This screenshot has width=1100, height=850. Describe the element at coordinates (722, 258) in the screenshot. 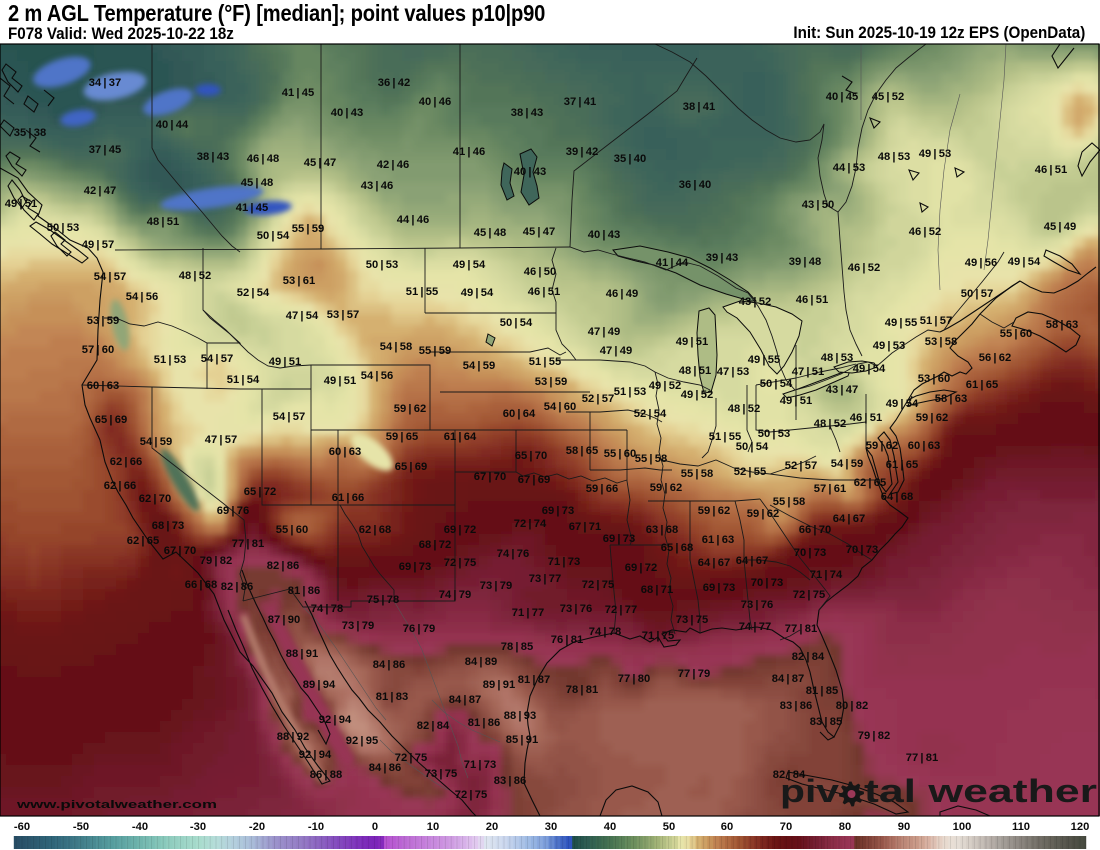

I see `svg-text: 39 | 43` at that location.